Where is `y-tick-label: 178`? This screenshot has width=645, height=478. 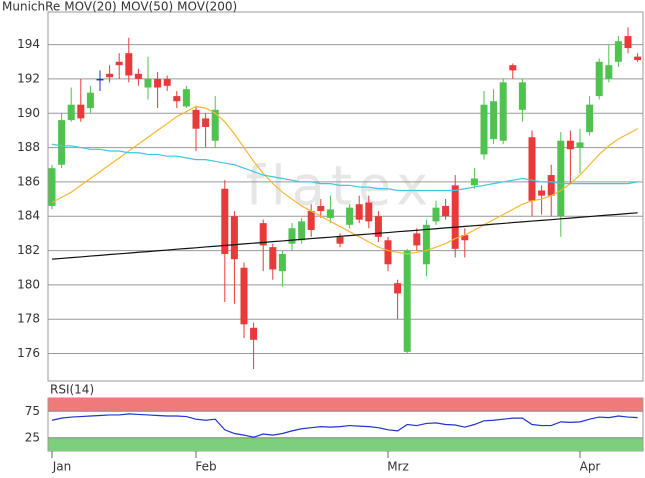
y-tick-label: 178 is located at coordinates (28, 319).